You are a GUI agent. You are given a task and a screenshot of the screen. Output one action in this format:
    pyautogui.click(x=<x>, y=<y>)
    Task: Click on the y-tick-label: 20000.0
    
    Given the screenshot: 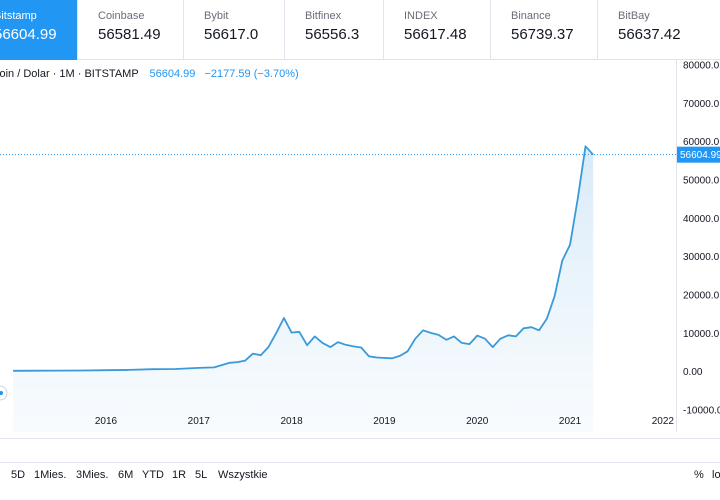 What is the action you would take?
    pyautogui.click(x=701, y=296)
    